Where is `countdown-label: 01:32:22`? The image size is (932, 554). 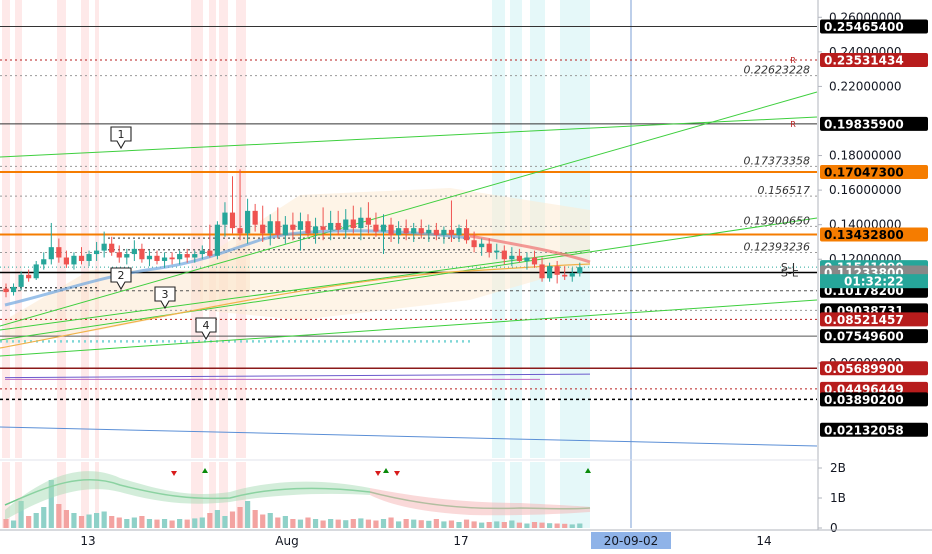 countdown-label: 01:32:22 is located at coordinates (874, 282).